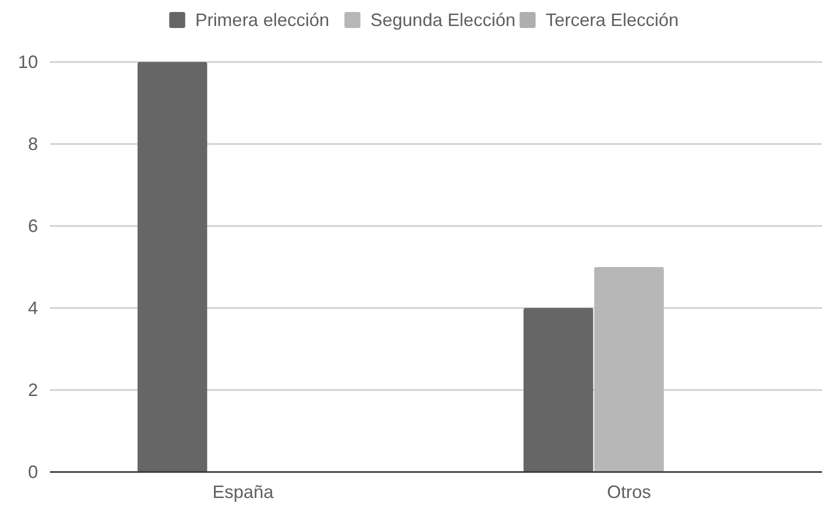  What do you see at coordinates (33, 226) in the screenshot?
I see `y-tick-label: 6` at bounding box center [33, 226].